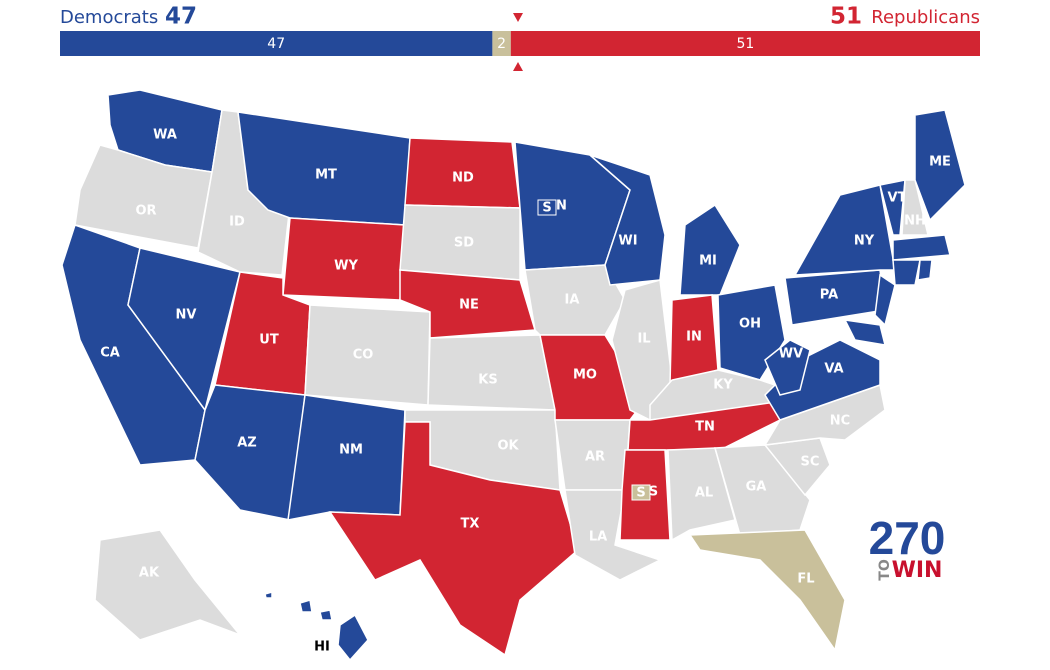 This screenshot has width=1050, height=670. What do you see at coordinates (464, 243) in the screenshot?
I see `state-label: SD` at bounding box center [464, 243].